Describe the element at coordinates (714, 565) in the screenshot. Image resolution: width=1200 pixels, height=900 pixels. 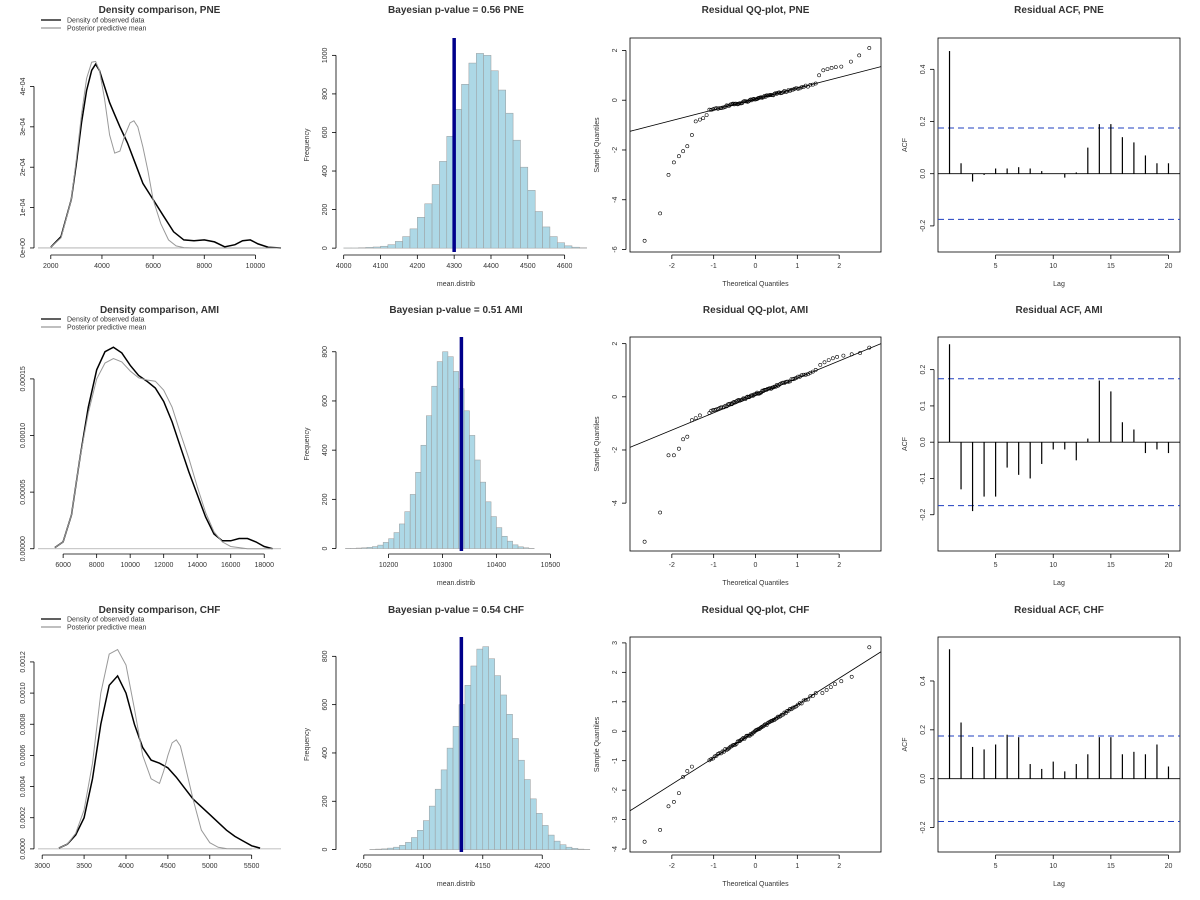
I see `x-tick-label: -1` at that location.